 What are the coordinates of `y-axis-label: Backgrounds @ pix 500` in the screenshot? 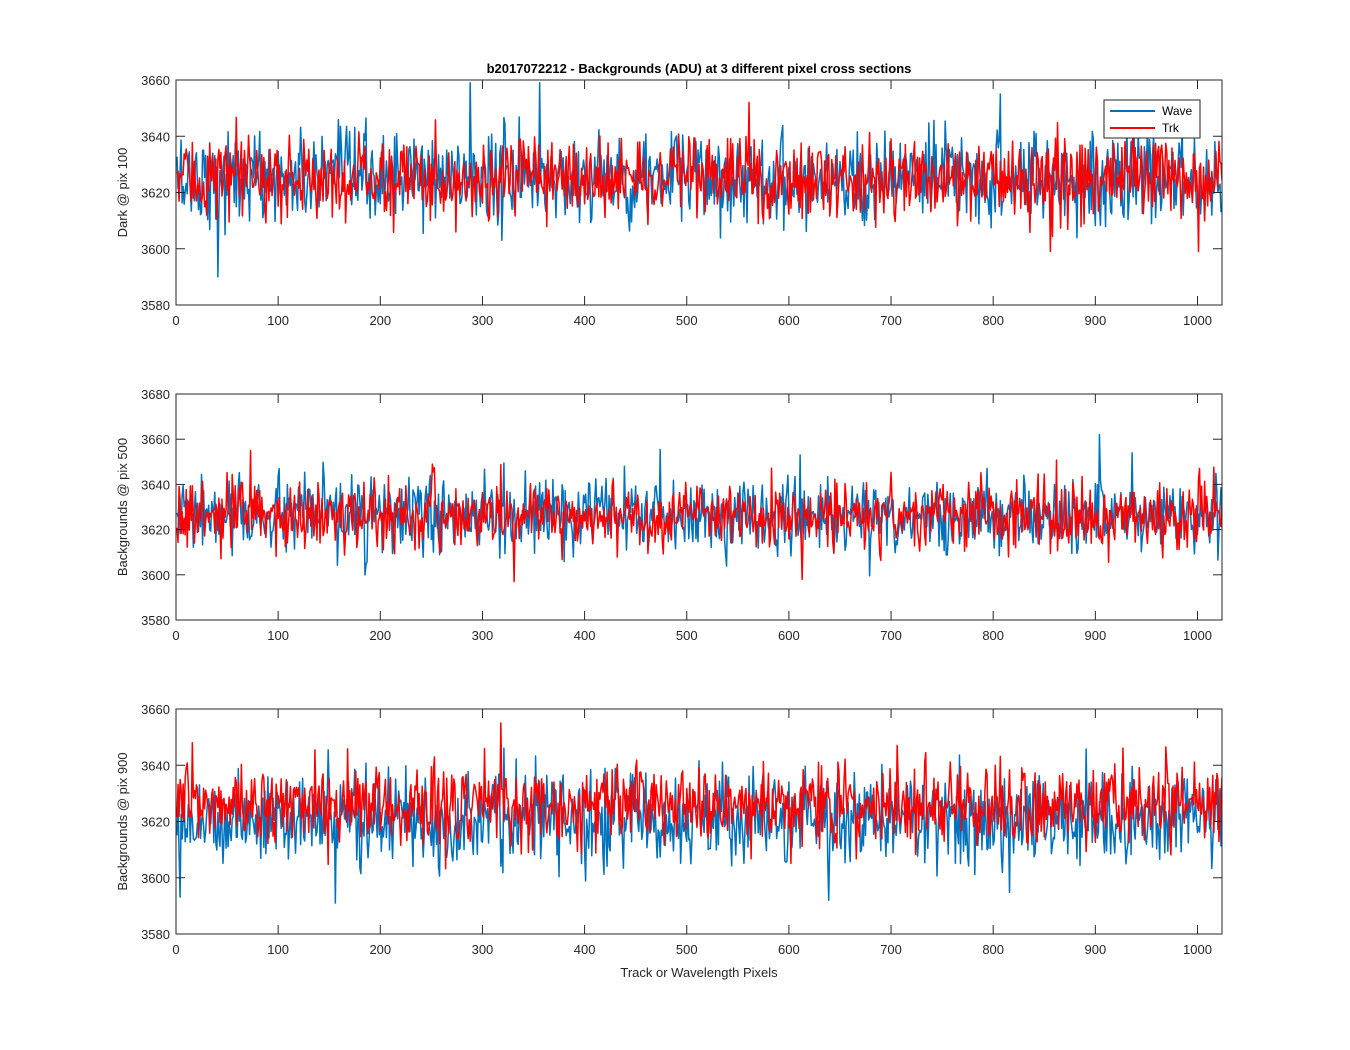 It's located at (122, 507).